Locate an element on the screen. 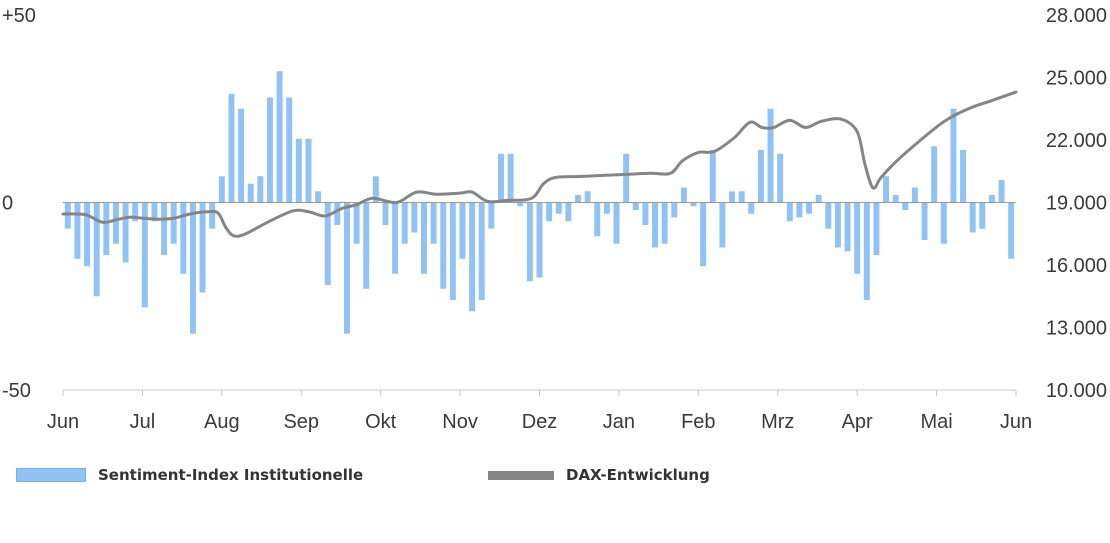  legend-item-sentiment: Sentiment-Index Institutionelle is located at coordinates (189, 475).